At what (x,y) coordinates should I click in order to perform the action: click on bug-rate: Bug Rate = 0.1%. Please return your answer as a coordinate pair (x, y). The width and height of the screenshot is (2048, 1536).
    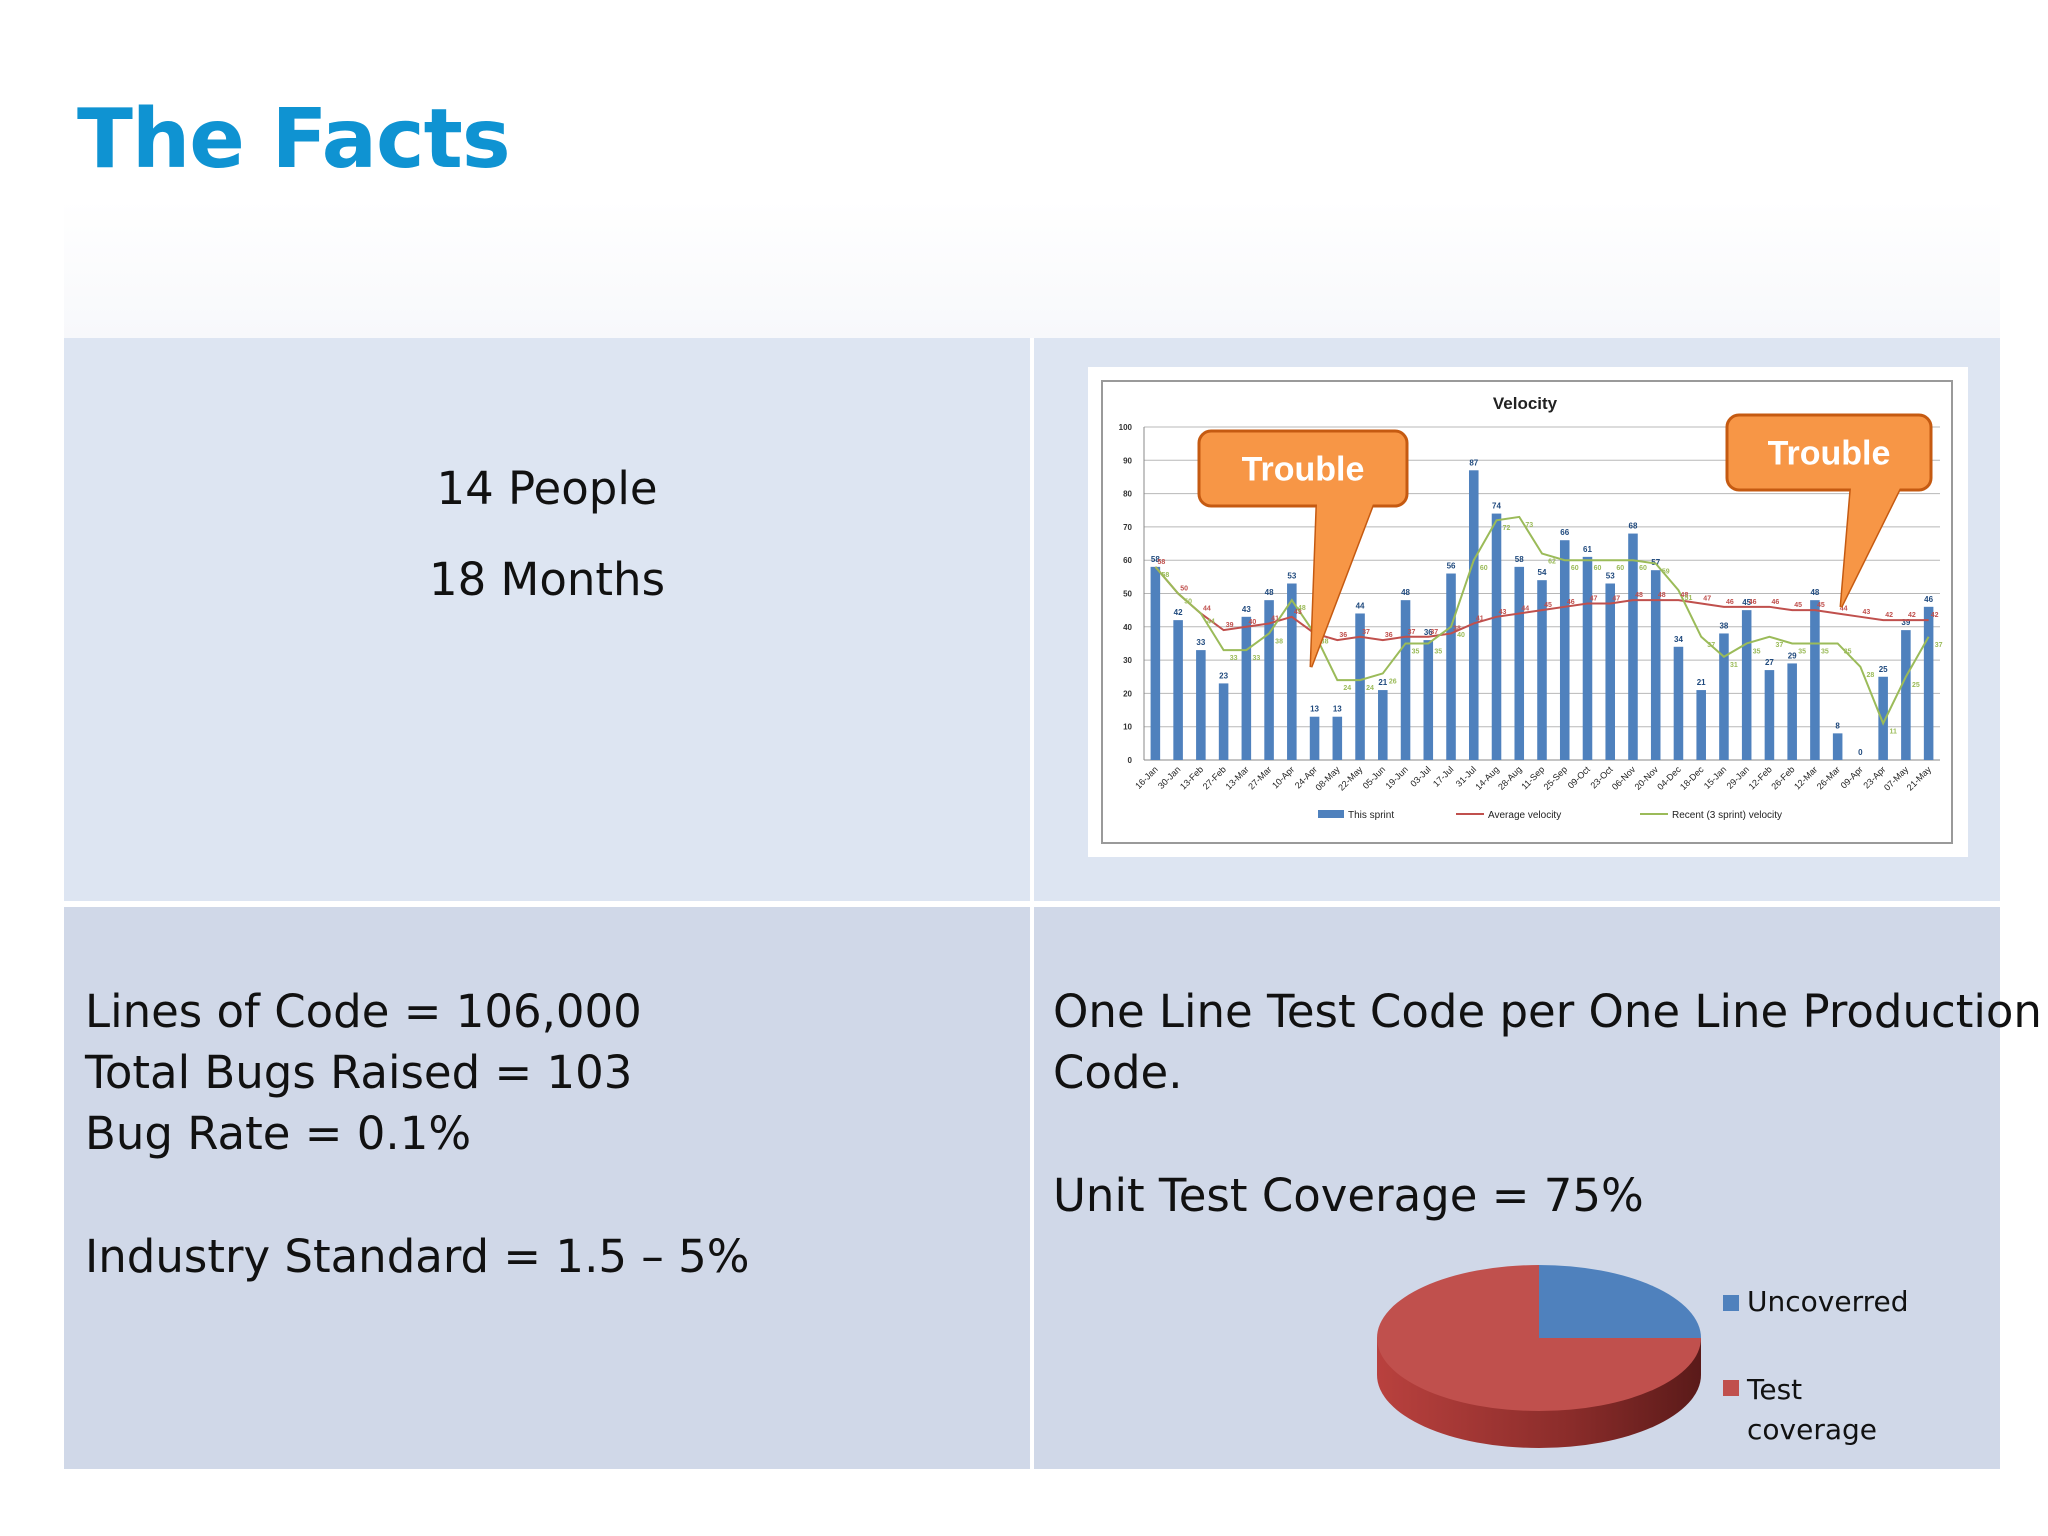
    Looking at the image, I should click on (278, 1133).